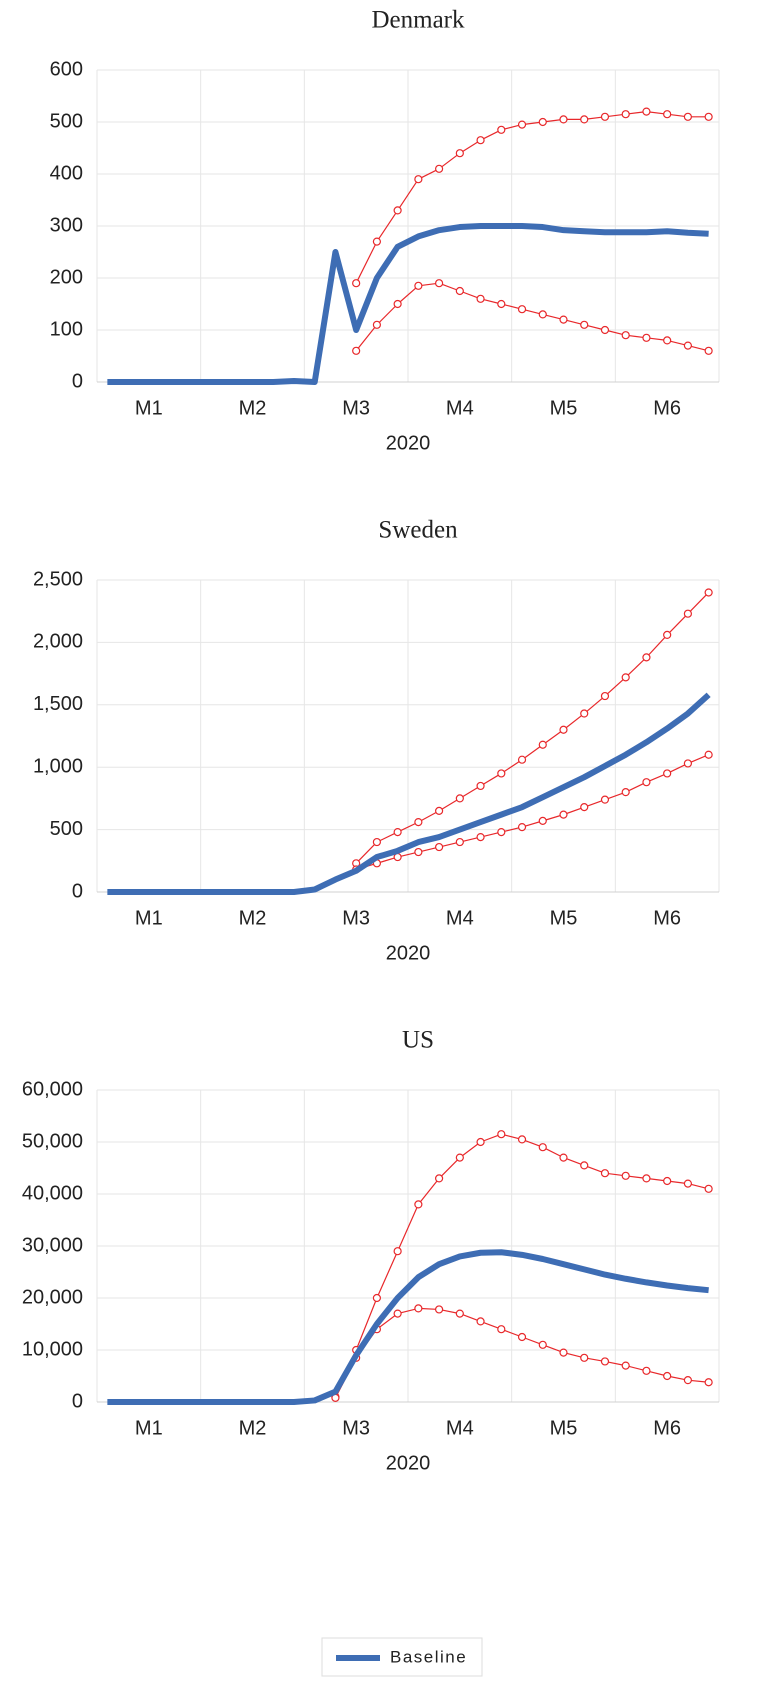 This screenshot has height=1697, width=779. What do you see at coordinates (667, 408) in the screenshot?
I see `x-tick-label: M6` at bounding box center [667, 408].